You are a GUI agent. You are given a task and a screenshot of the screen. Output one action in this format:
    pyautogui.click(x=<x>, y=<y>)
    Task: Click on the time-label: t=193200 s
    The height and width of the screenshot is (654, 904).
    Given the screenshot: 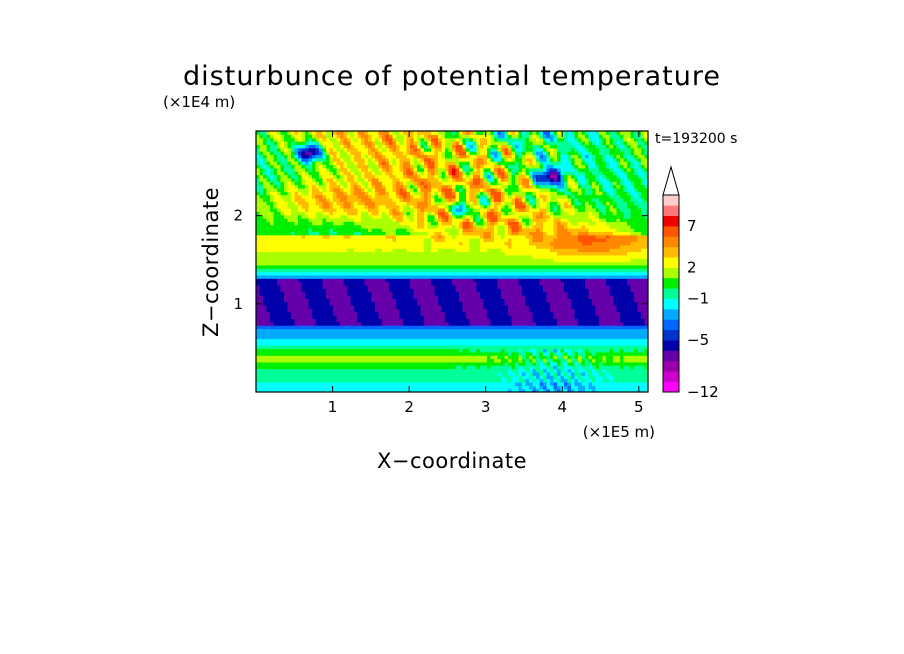 What is the action you would take?
    pyautogui.click(x=696, y=139)
    